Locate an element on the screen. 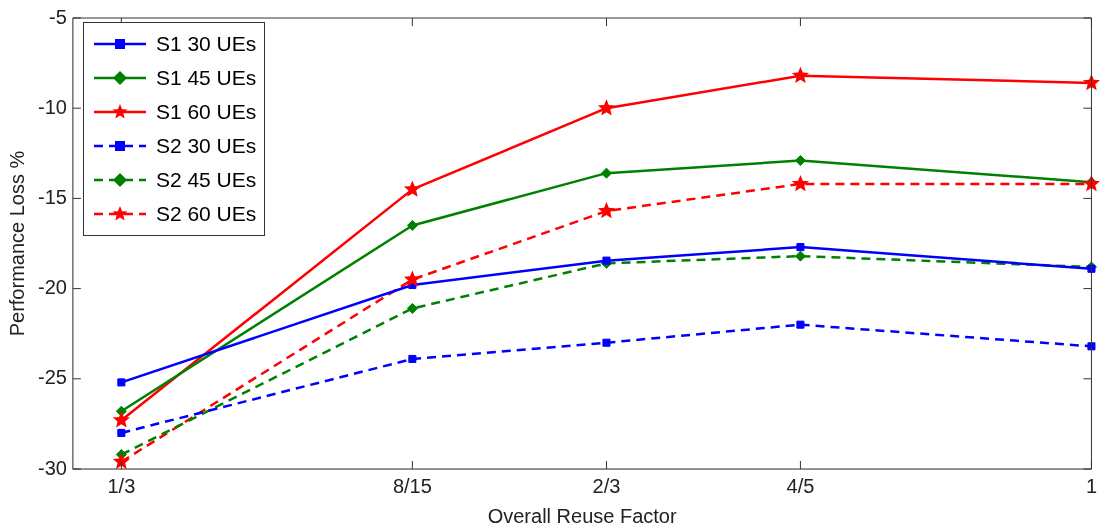  legend-label: S2 60 UEs is located at coordinates (206, 214).